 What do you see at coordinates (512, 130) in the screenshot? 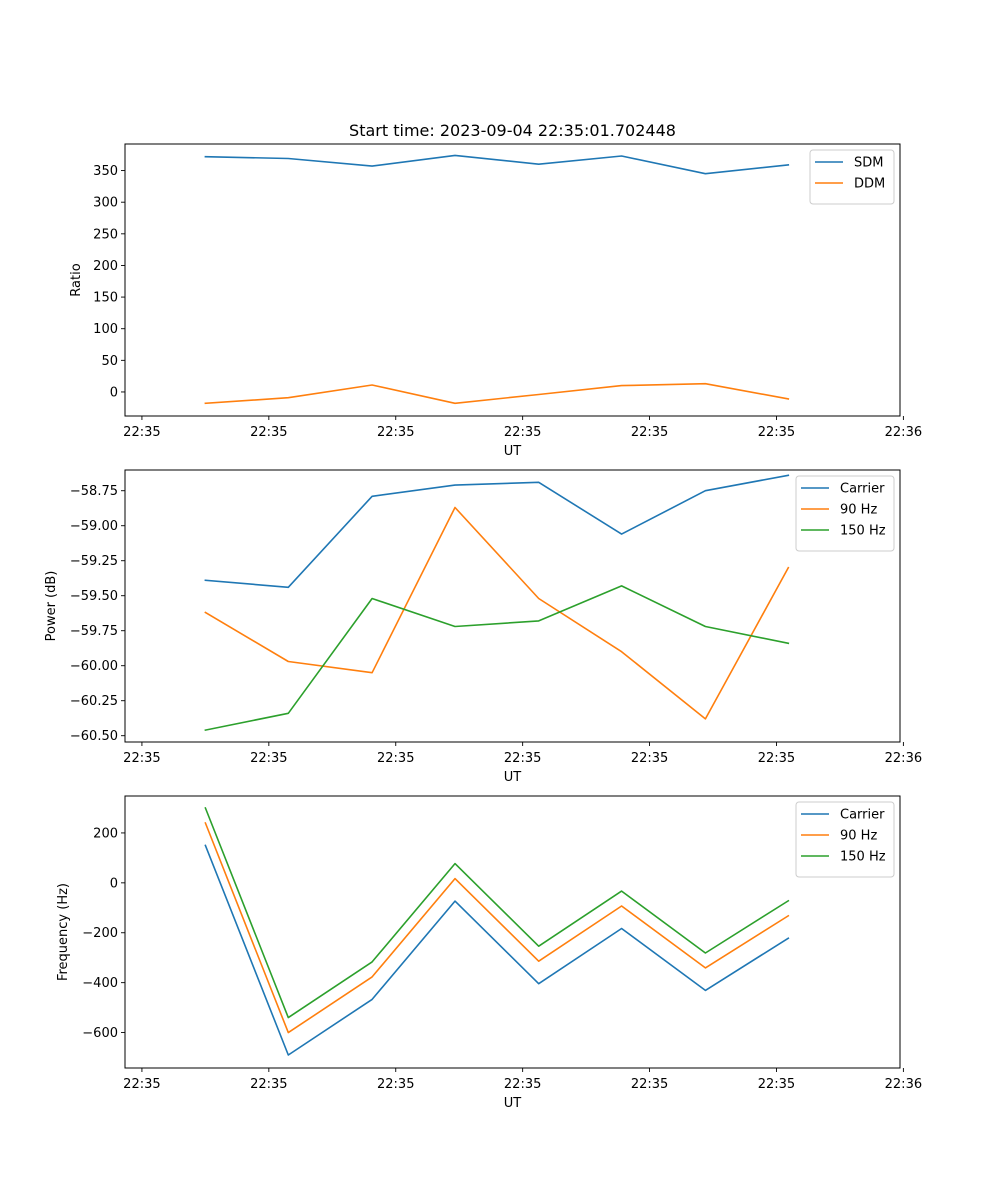
I see `chart-title: Start time: 2023-09-04 22:35:01.702448` at bounding box center [512, 130].